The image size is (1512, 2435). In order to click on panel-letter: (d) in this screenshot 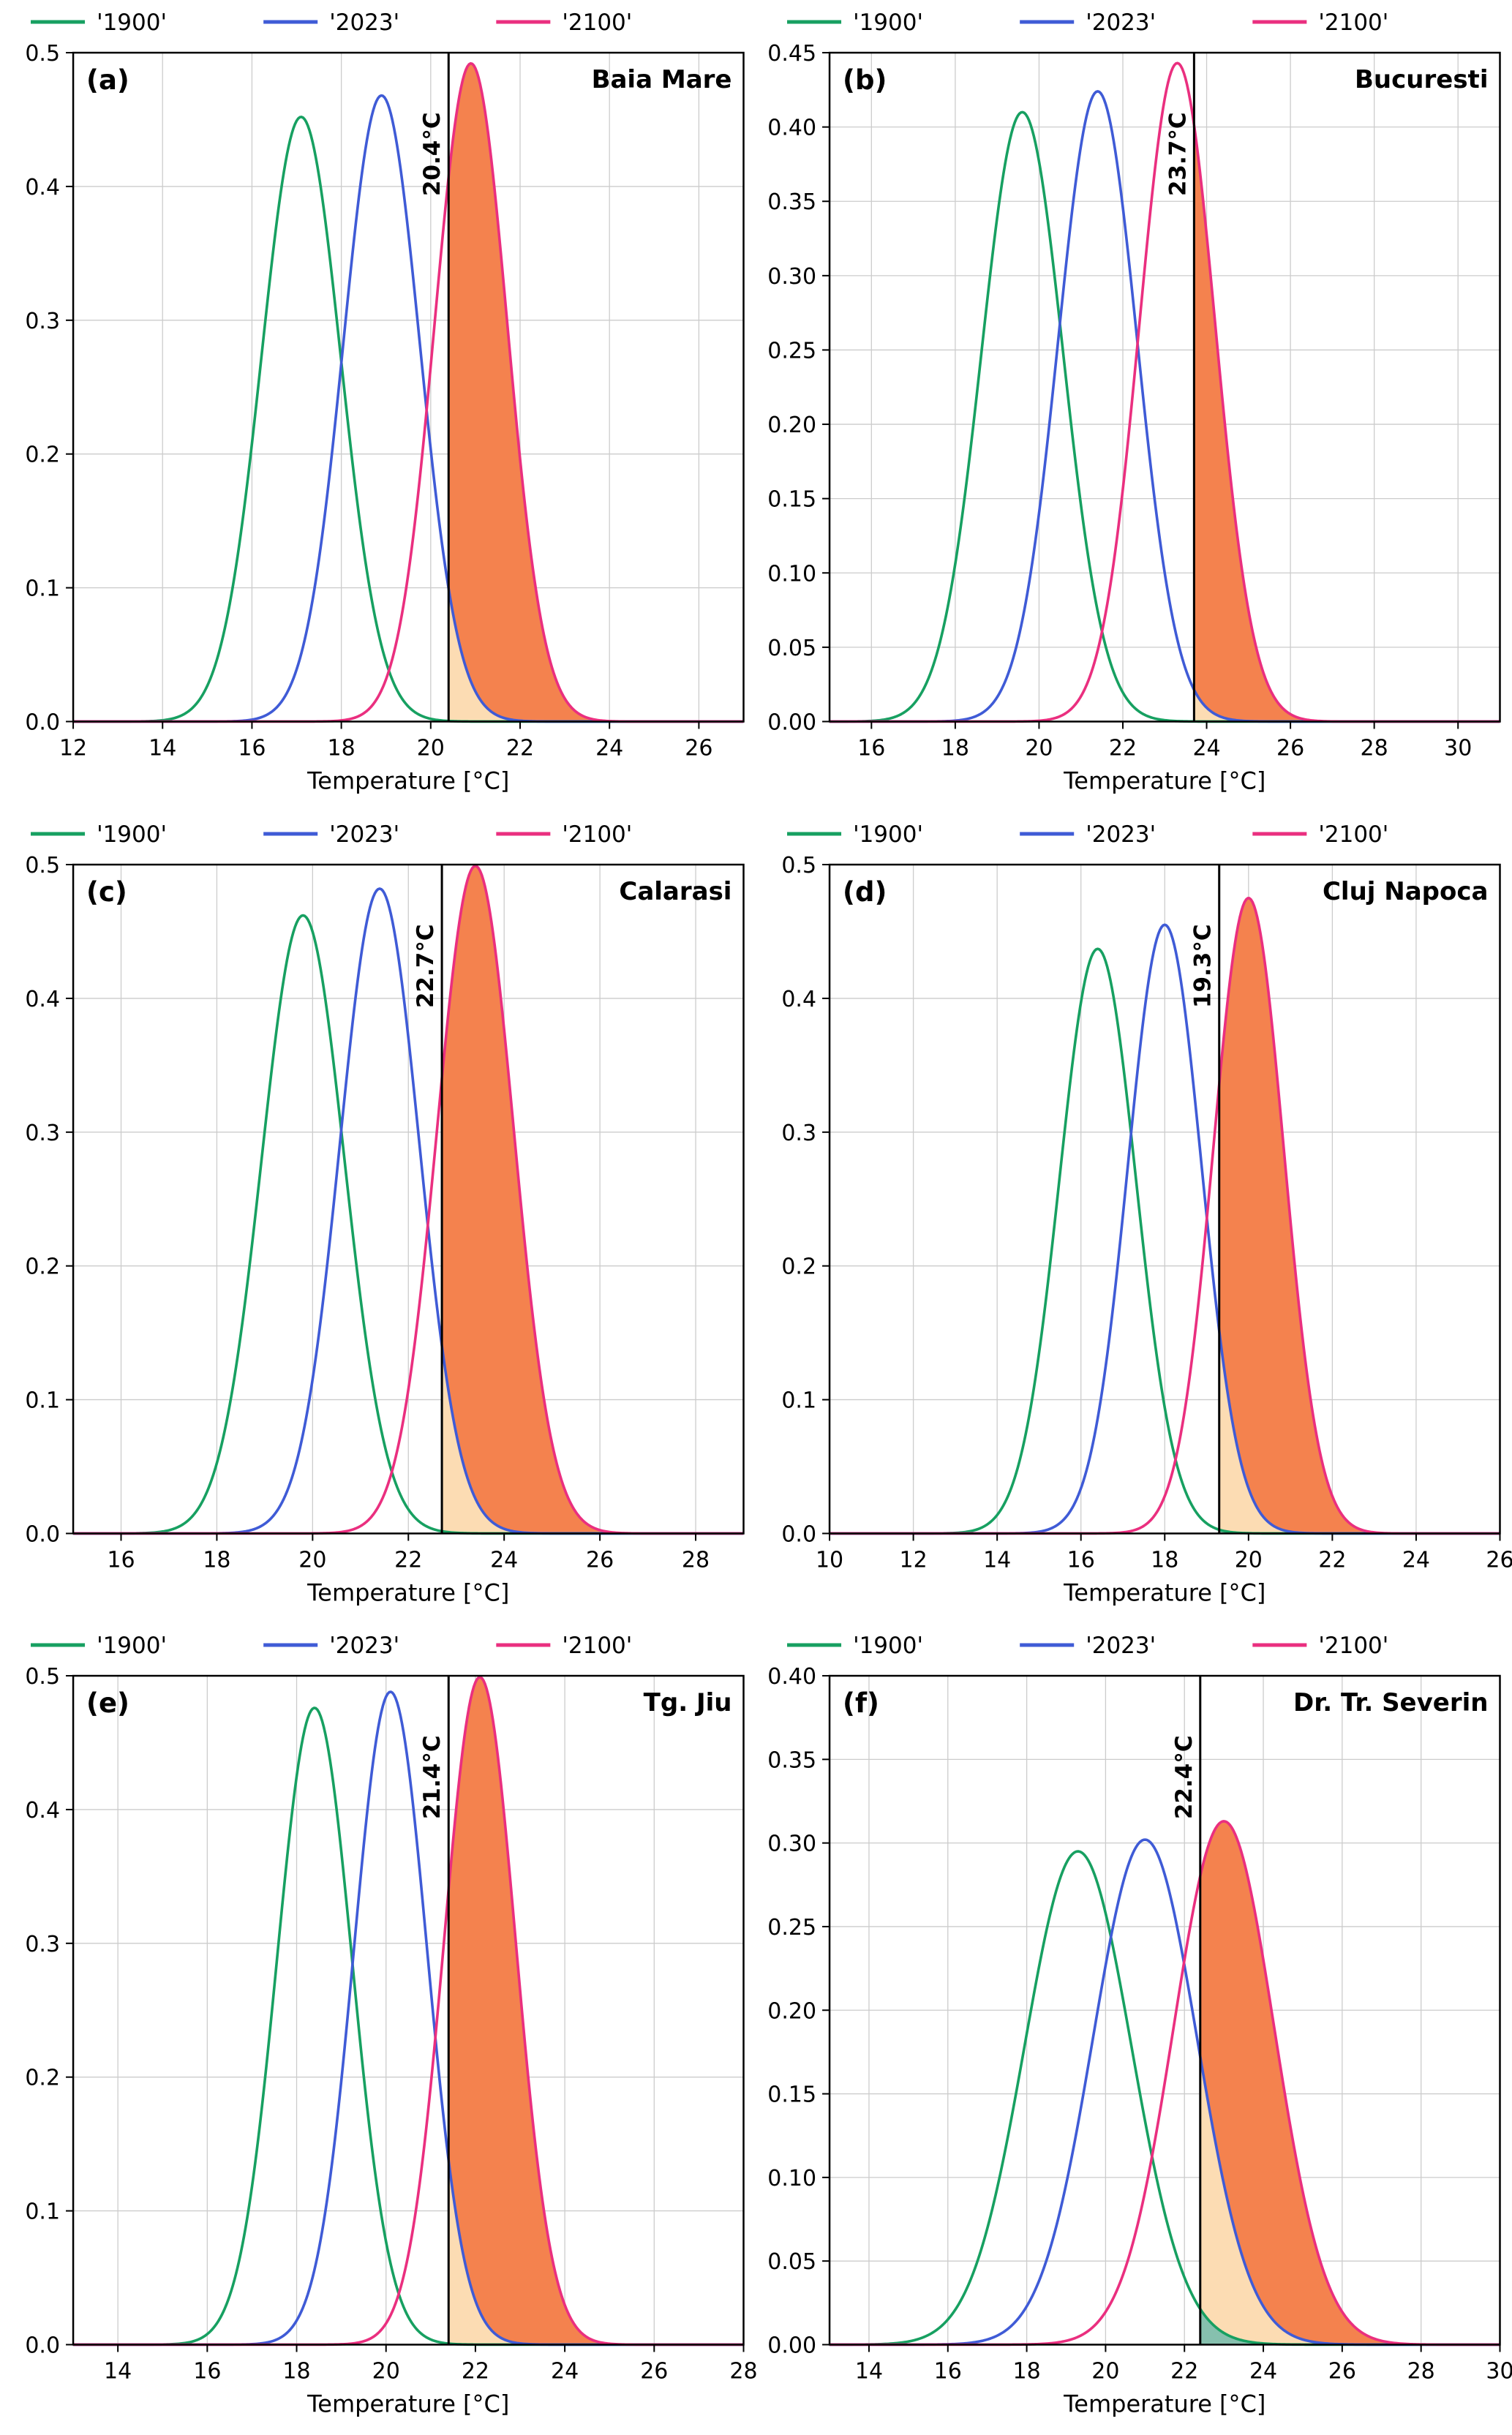, I will do `click(865, 892)`.